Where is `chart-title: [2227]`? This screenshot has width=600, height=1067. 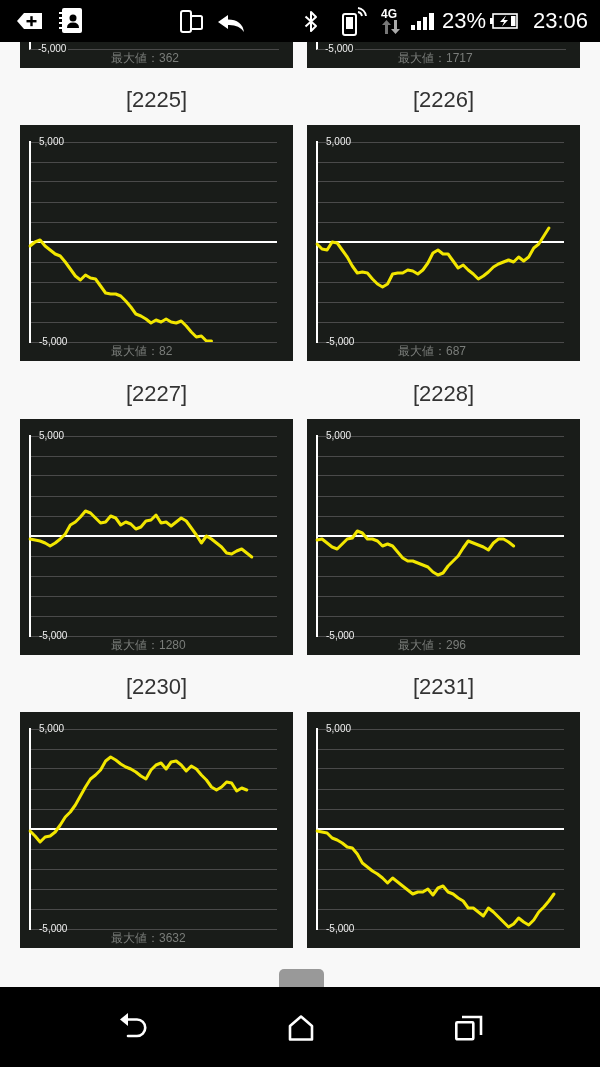
chart-title: [2227] is located at coordinates (156, 394).